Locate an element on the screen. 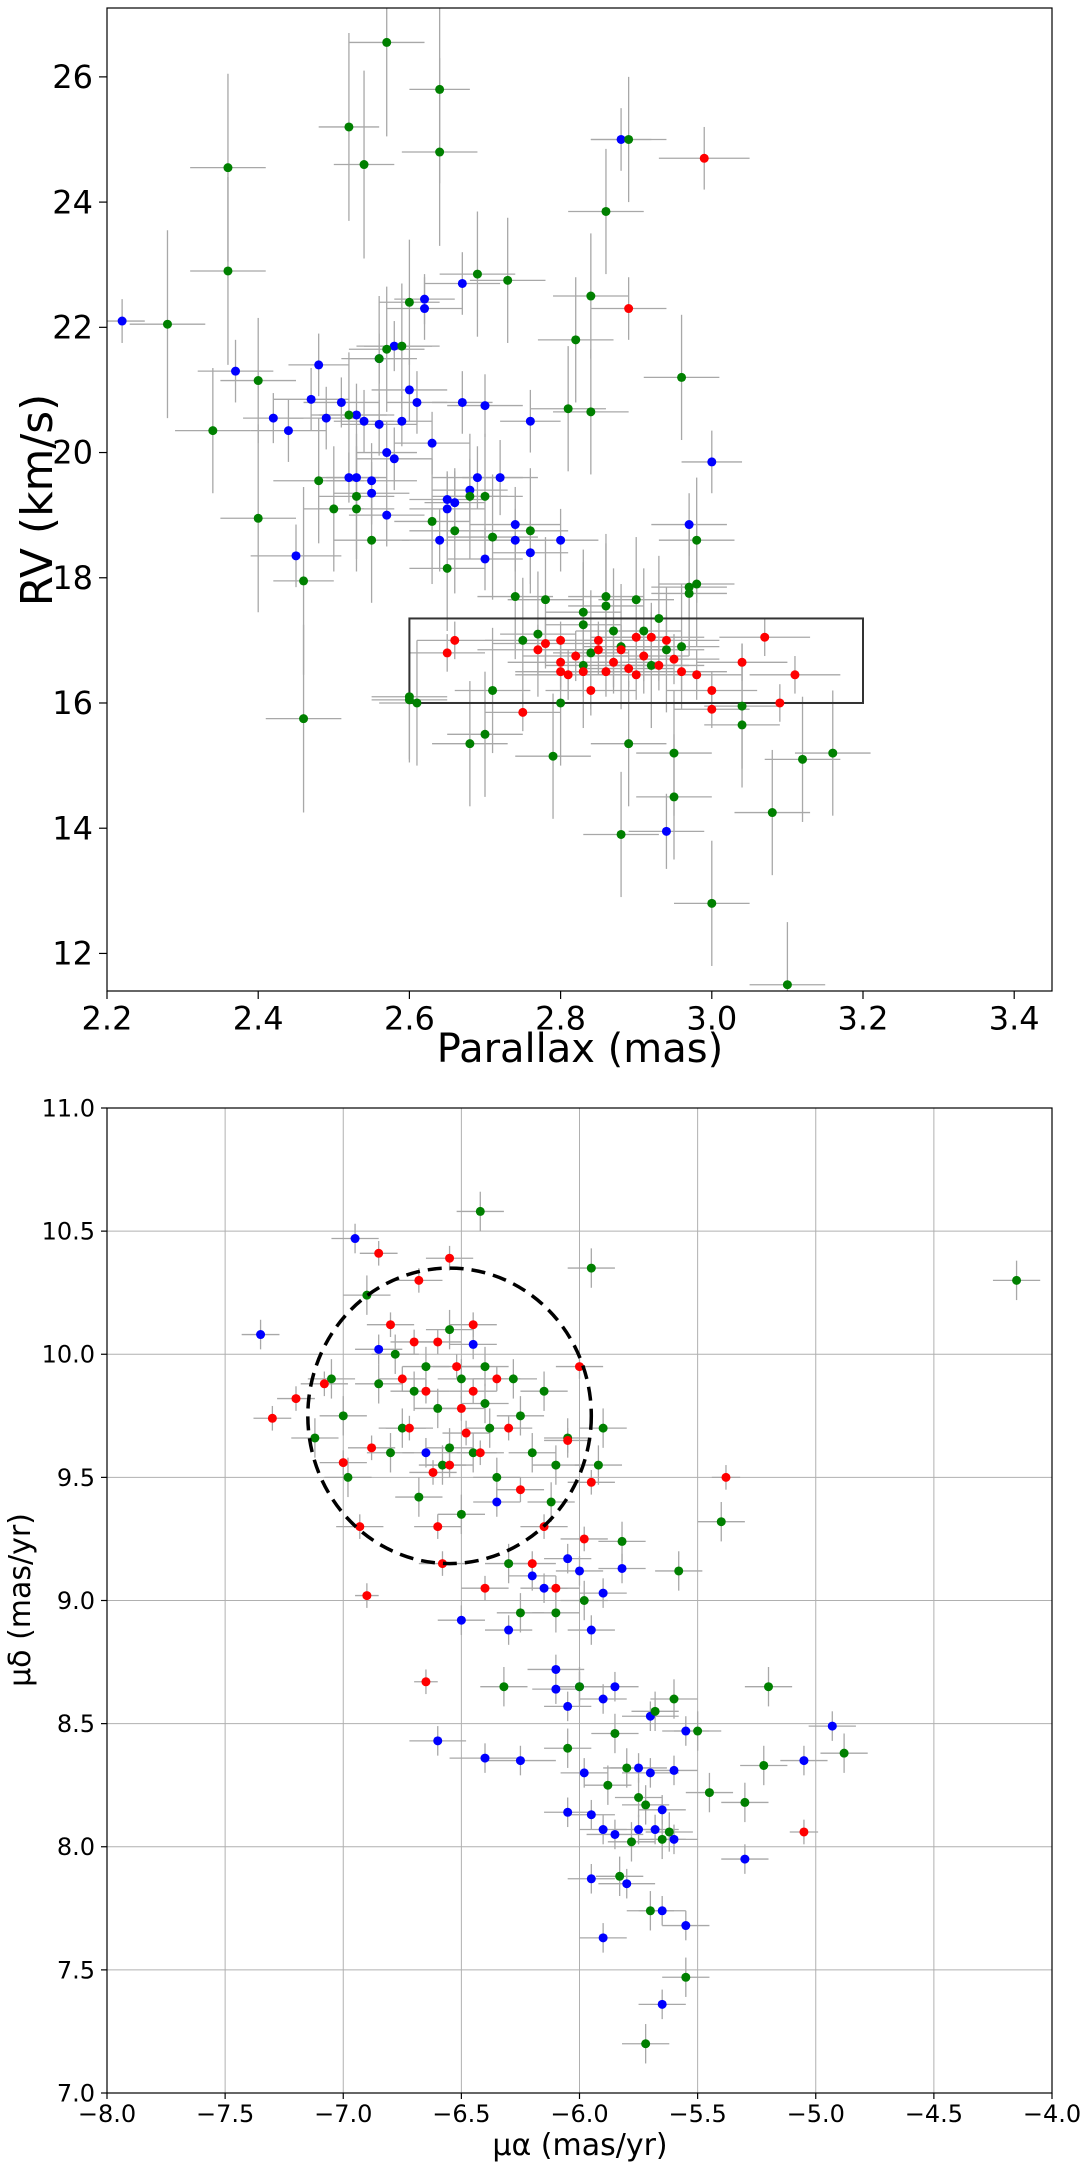 This screenshot has height=2168, width=1088. x-tick-label: 3.2 is located at coordinates (863, 1018).